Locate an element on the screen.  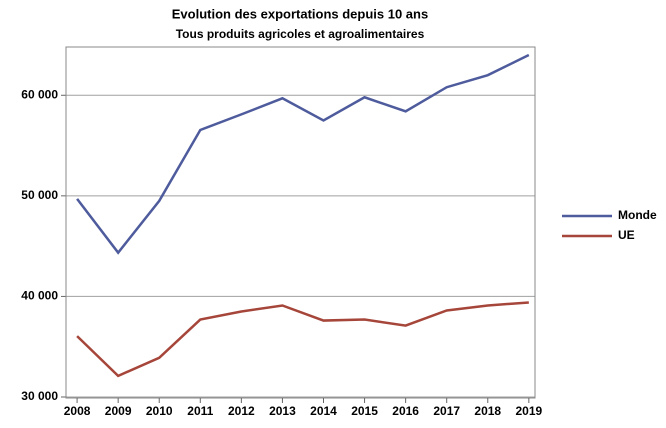
x-tick-label: 2010 is located at coordinates (159, 411).